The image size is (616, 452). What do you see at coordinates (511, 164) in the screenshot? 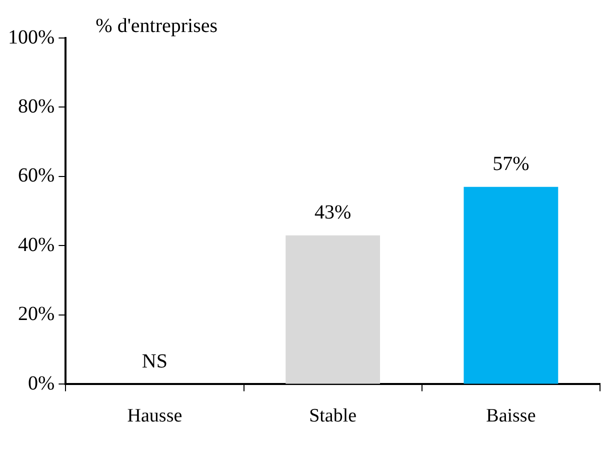
I see `data-label: 57%` at bounding box center [511, 164].